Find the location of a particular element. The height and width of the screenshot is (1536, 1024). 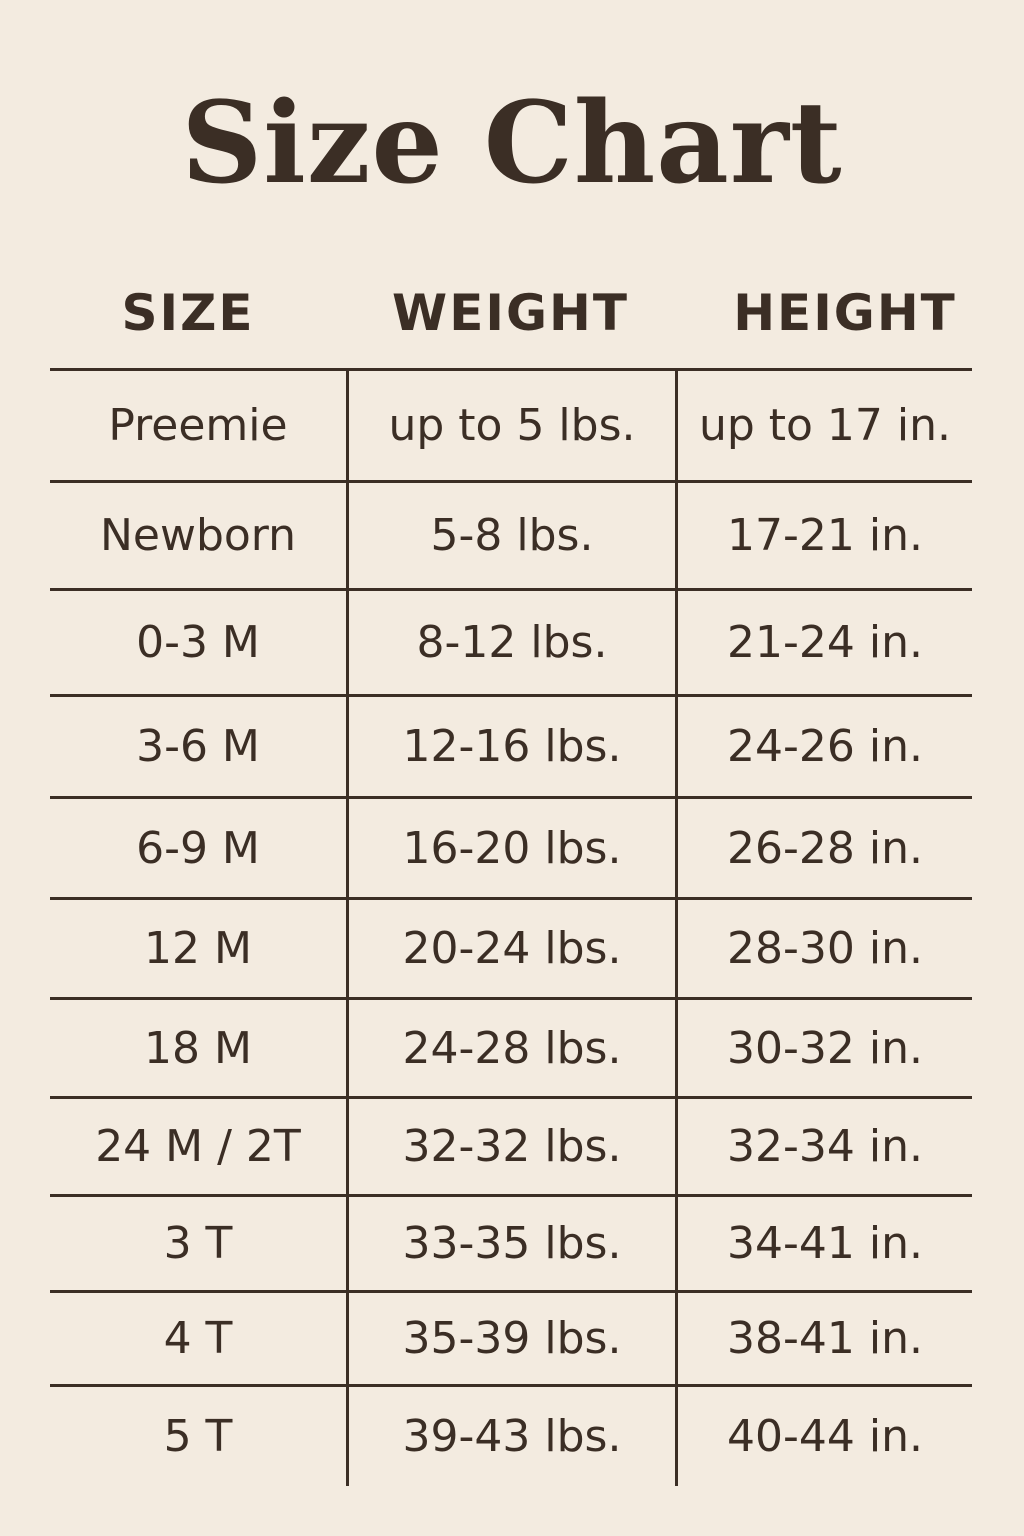

weight-cell: 35-39 lbs. is located at coordinates (510, 1338).